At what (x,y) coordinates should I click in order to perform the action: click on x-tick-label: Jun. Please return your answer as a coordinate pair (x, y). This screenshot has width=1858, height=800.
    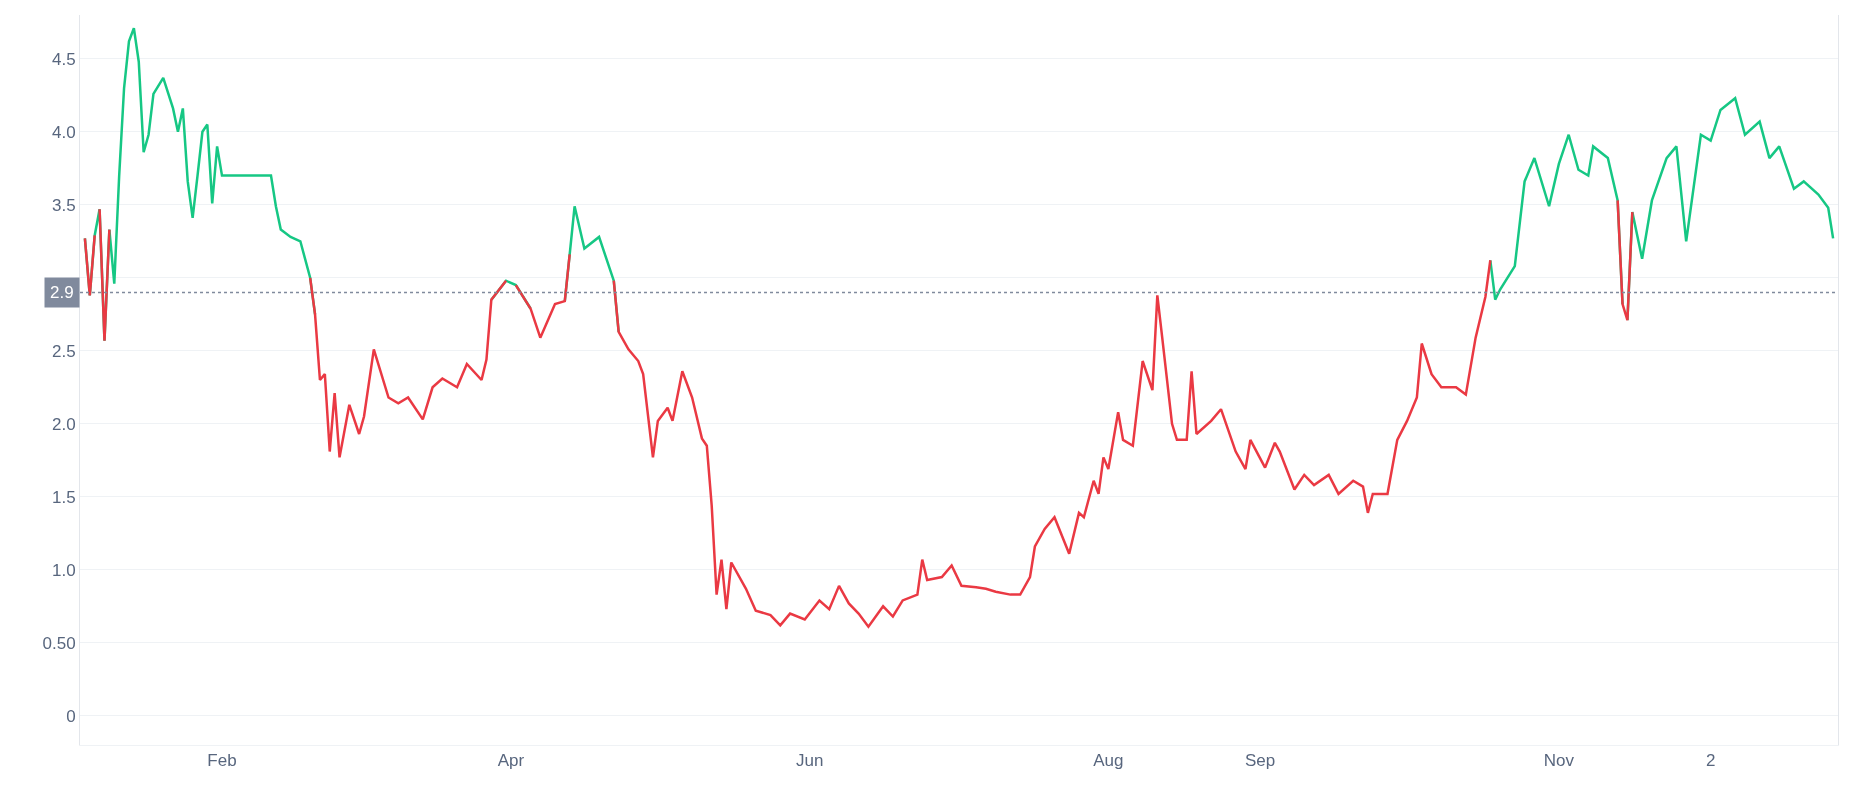
    Looking at the image, I should click on (809, 761).